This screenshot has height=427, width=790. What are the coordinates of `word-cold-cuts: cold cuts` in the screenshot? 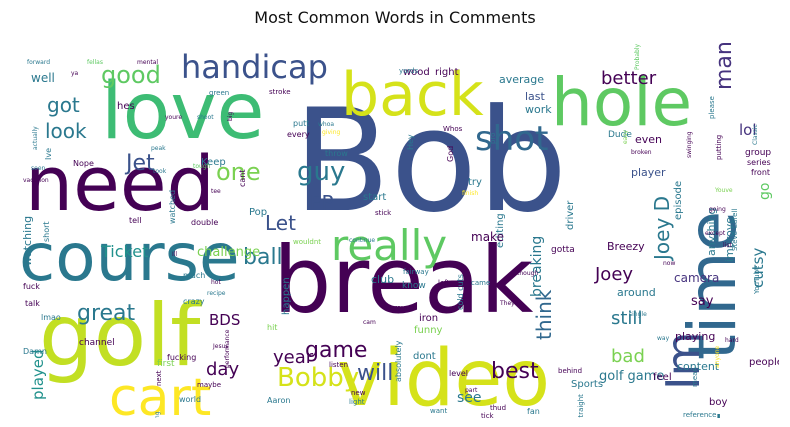 It's located at (460, 292).